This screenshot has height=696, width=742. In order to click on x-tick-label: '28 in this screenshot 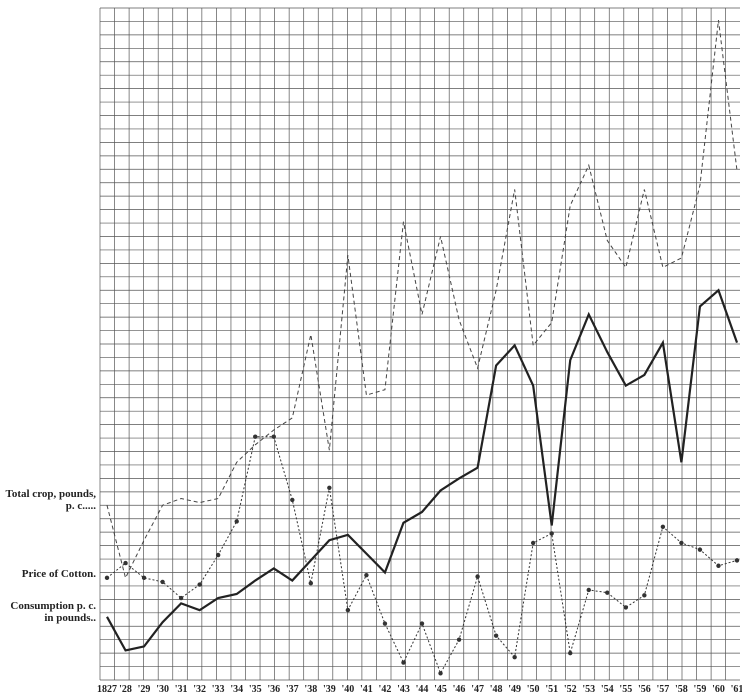, I will do `click(125, 689)`.